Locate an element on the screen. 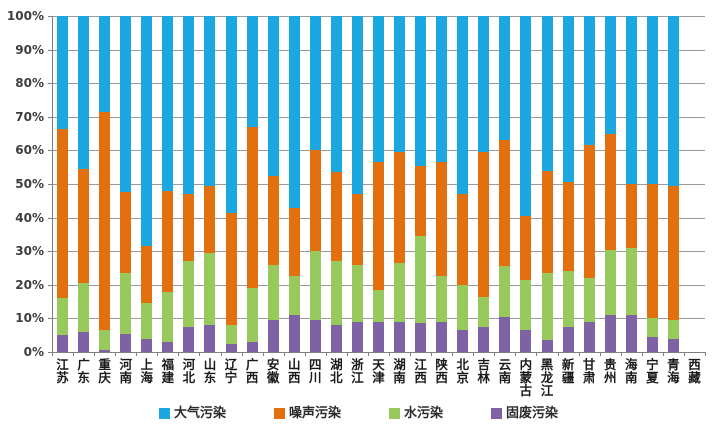  x-axis-label-char: 龙 is located at coordinates (547, 377).